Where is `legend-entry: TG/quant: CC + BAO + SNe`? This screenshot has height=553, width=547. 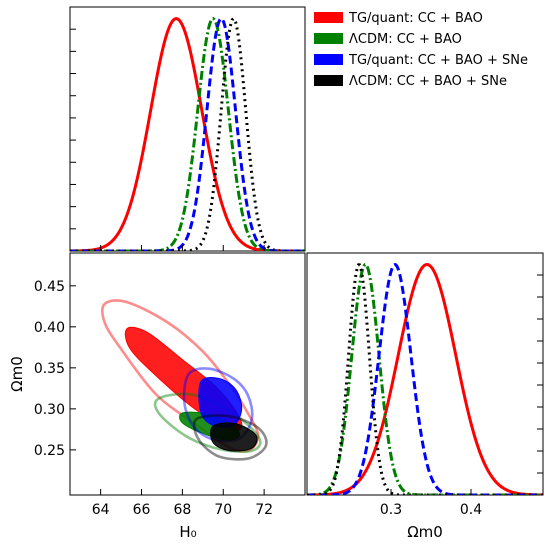 legend-entry: TG/quant: CC + BAO + SNe is located at coordinates (421, 60).